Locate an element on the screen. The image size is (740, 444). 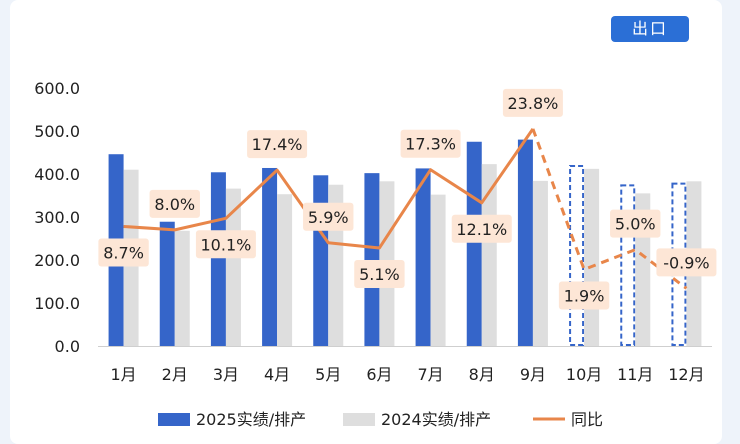
yoy-data-label: 5.1% is located at coordinates (379, 274).